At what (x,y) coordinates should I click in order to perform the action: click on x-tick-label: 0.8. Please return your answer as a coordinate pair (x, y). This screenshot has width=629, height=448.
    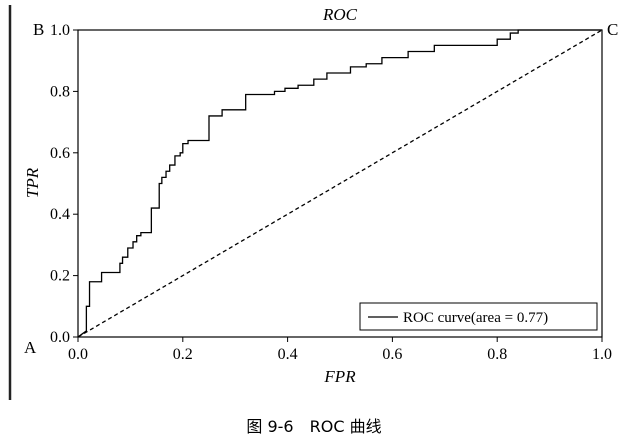
    Looking at the image, I should click on (497, 354).